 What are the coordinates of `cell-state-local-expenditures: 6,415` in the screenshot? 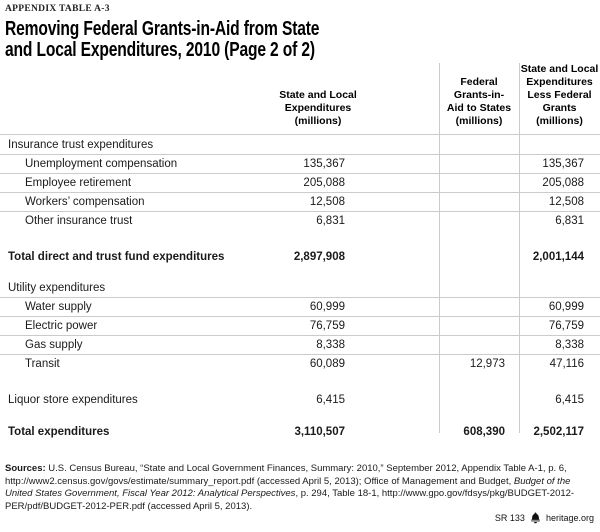 It's located at (330, 400).